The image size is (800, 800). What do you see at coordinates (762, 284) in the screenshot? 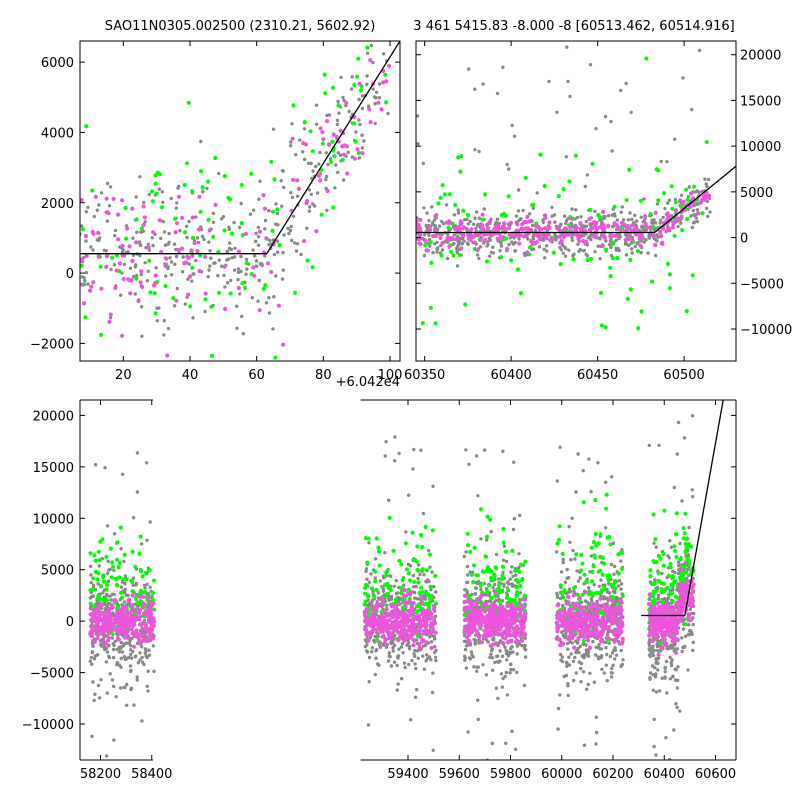
I see `y-tick-label: −5000` at bounding box center [762, 284].